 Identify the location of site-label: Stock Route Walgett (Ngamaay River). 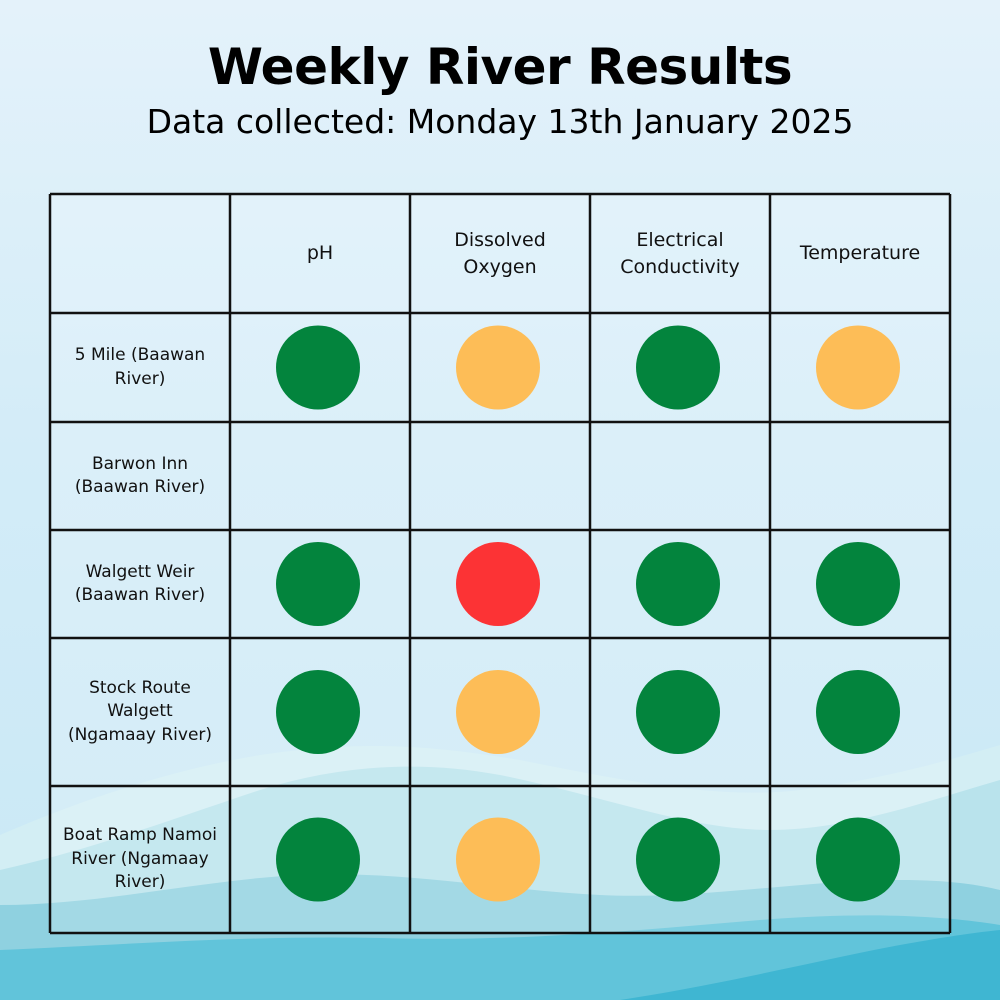
(140, 711).